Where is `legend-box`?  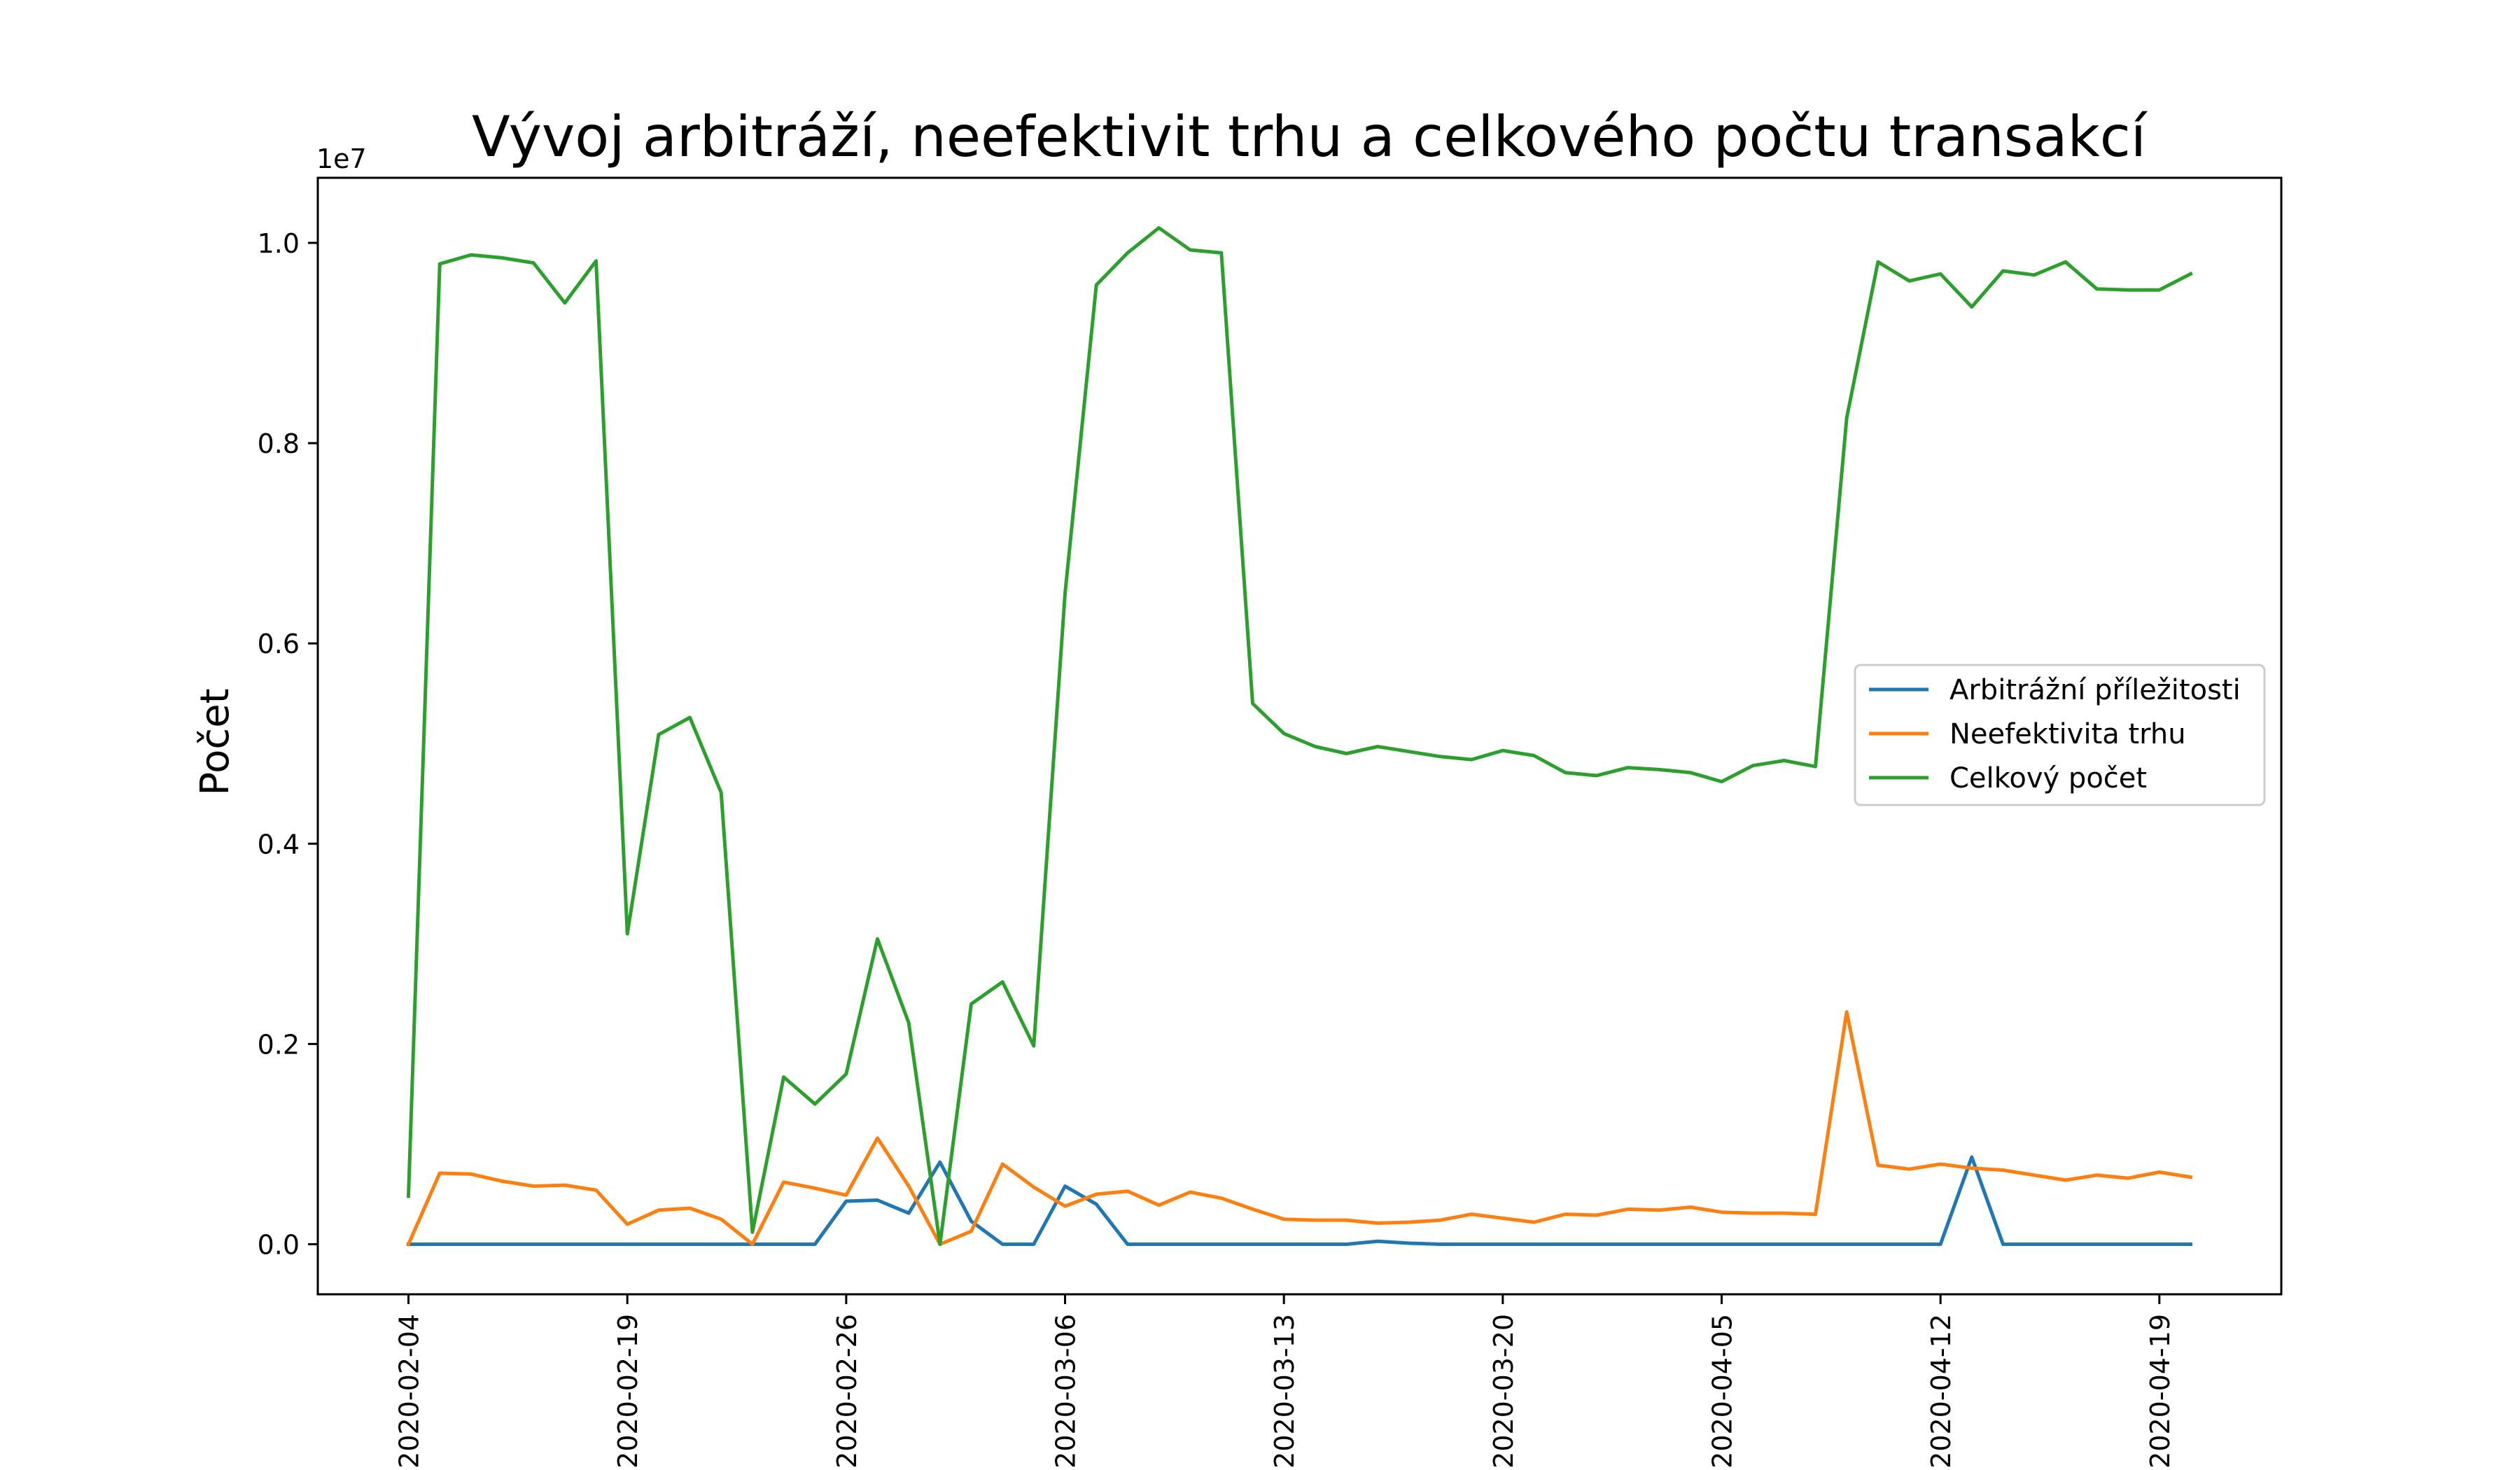 legend-box is located at coordinates (2060, 735).